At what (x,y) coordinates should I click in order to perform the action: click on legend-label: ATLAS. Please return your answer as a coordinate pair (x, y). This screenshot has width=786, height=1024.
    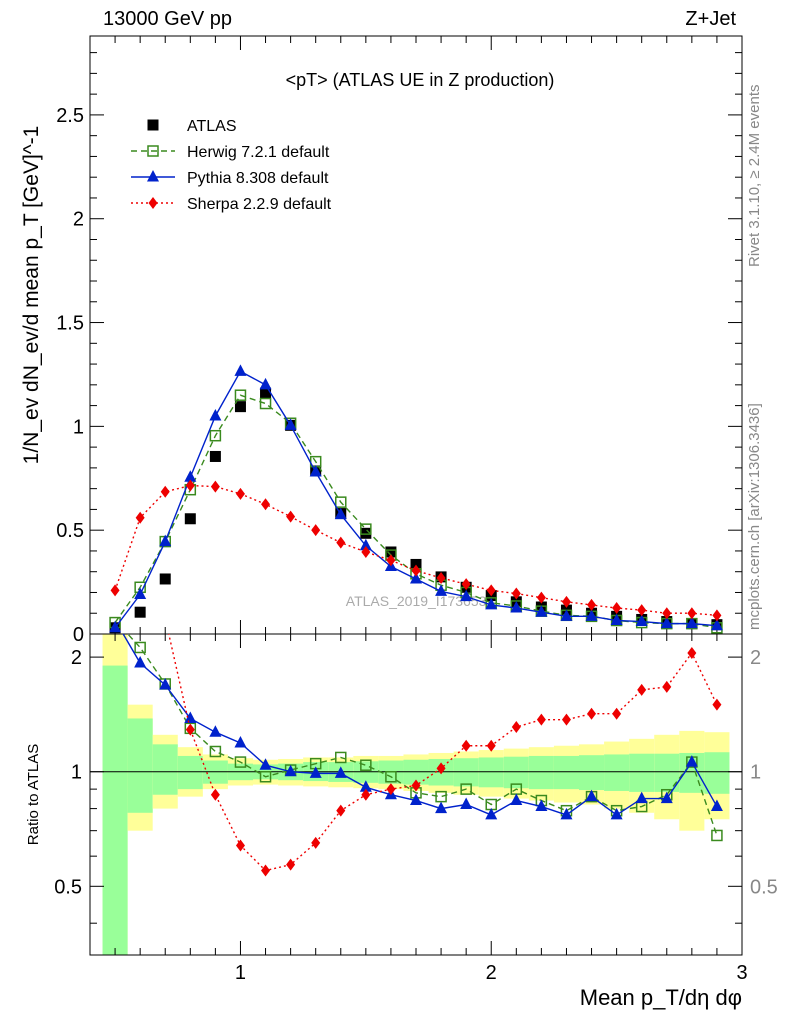
    Looking at the image, I should click on (212, 126).